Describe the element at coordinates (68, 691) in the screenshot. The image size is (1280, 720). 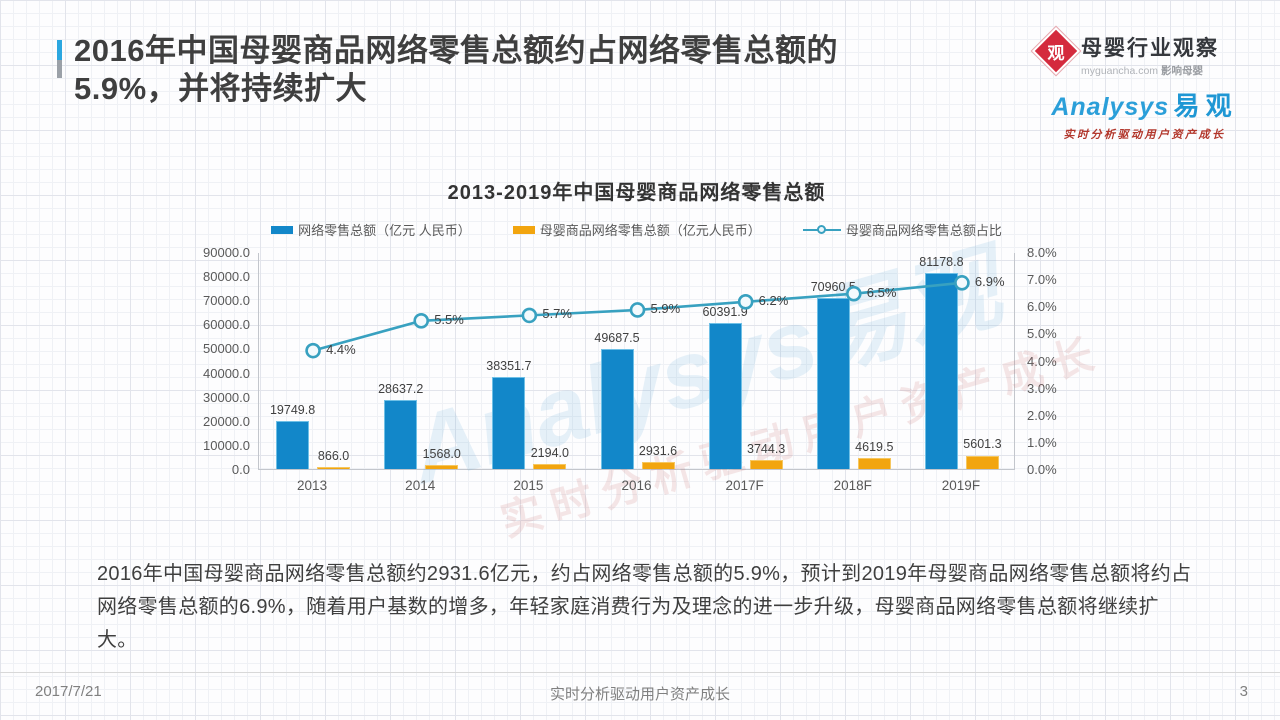
I see `footer-date: 2017/7/21` at that location.